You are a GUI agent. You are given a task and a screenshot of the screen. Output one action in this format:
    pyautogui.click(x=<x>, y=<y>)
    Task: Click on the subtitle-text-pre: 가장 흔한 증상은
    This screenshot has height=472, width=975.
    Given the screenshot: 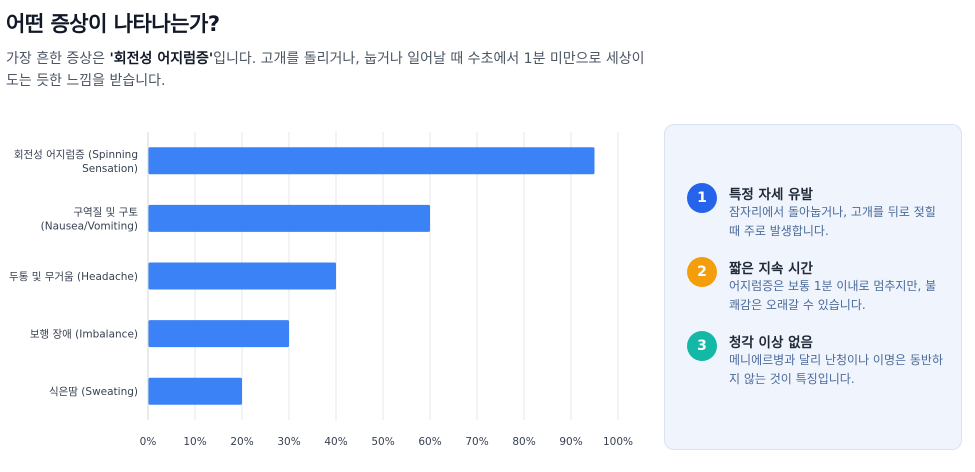 What is the action you would take?
    pyautogui.click(x=58, y=59)
    